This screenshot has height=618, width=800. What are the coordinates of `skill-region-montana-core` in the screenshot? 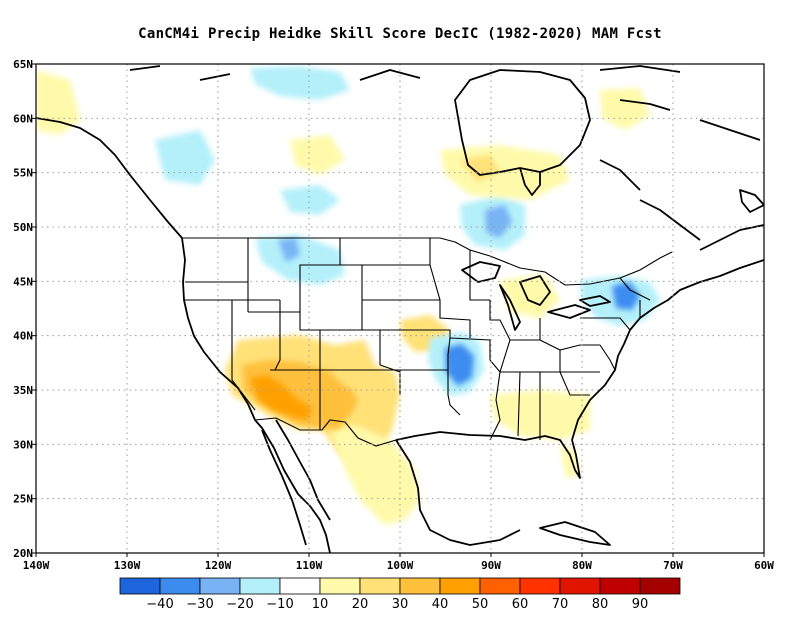 It's located at (289, 250).